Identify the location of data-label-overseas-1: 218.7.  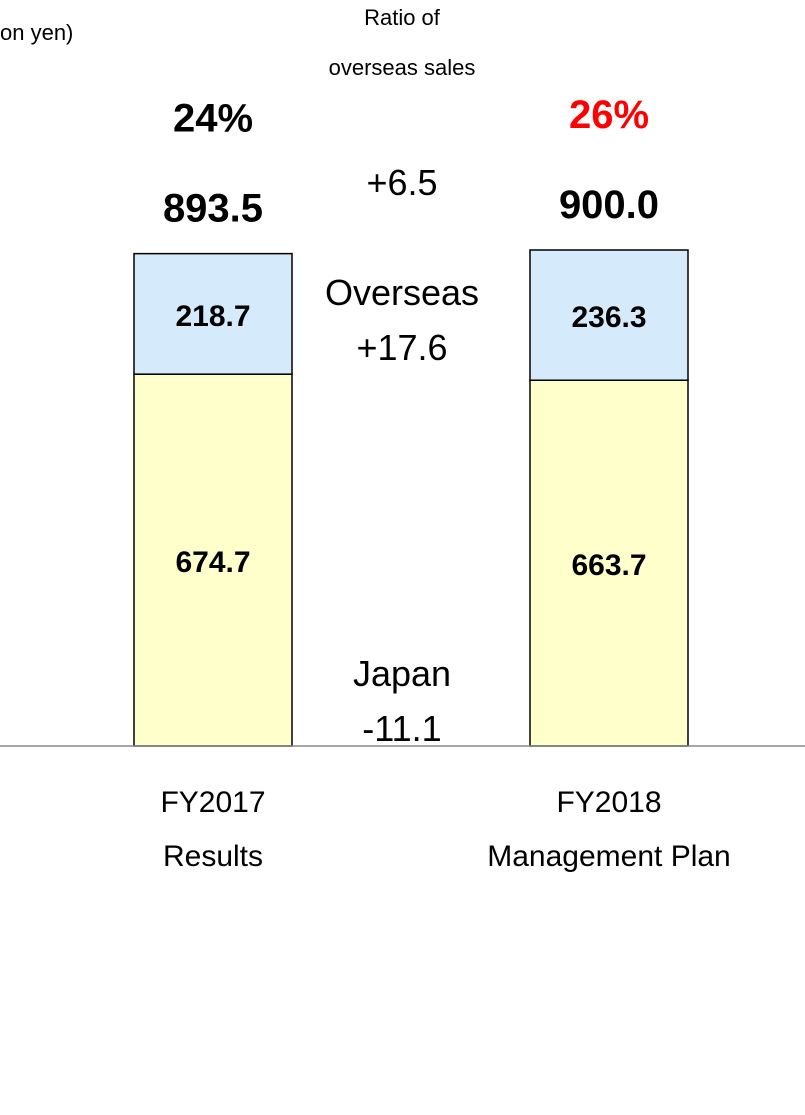
(212, 316).